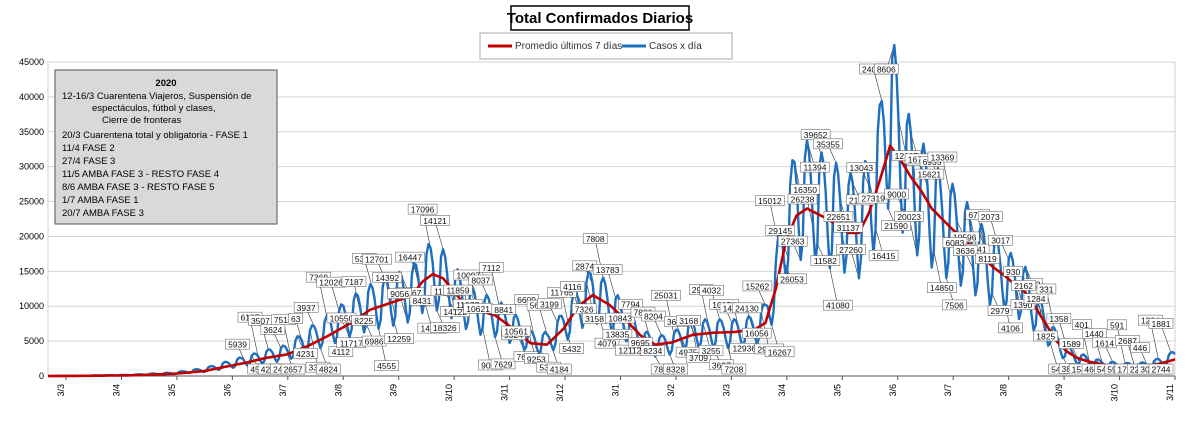 Image resolution: width=1200 pixels, height=424 pixels. I want to click on y-tick-label: 35000, so click(31, 132).